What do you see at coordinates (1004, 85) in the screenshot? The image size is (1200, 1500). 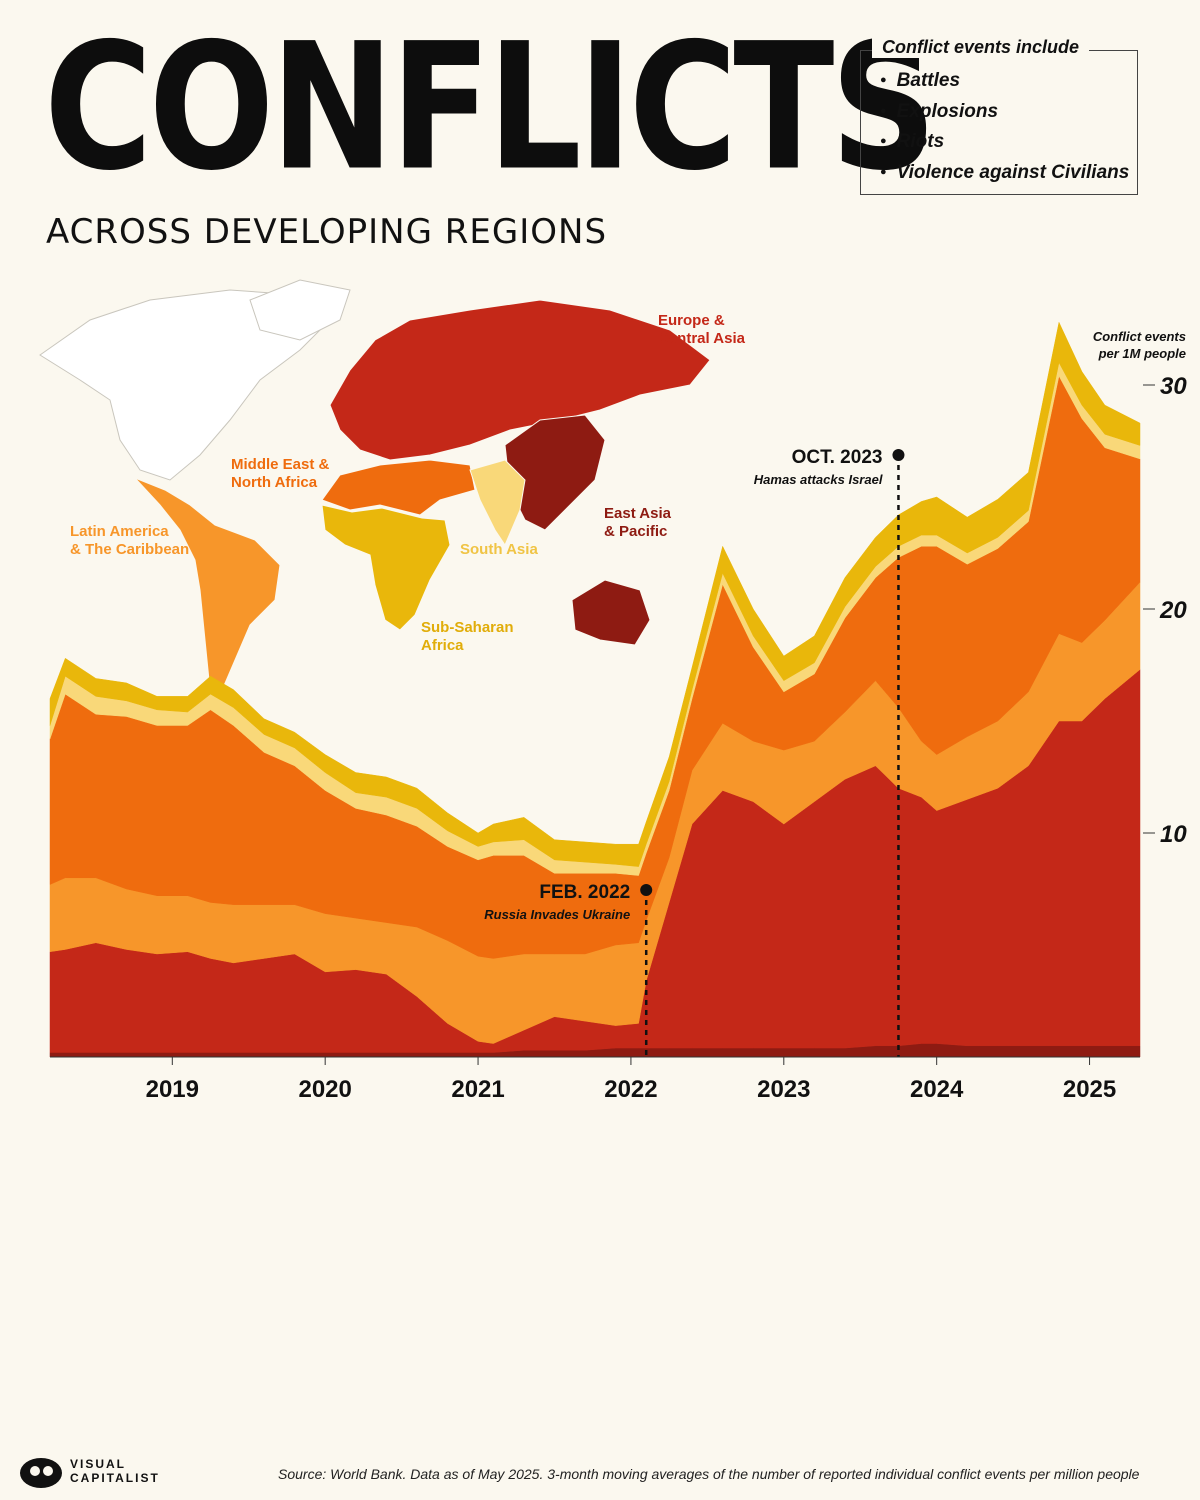 I see `legend-item-battles: Battles` at bounding box center [1004, 85].